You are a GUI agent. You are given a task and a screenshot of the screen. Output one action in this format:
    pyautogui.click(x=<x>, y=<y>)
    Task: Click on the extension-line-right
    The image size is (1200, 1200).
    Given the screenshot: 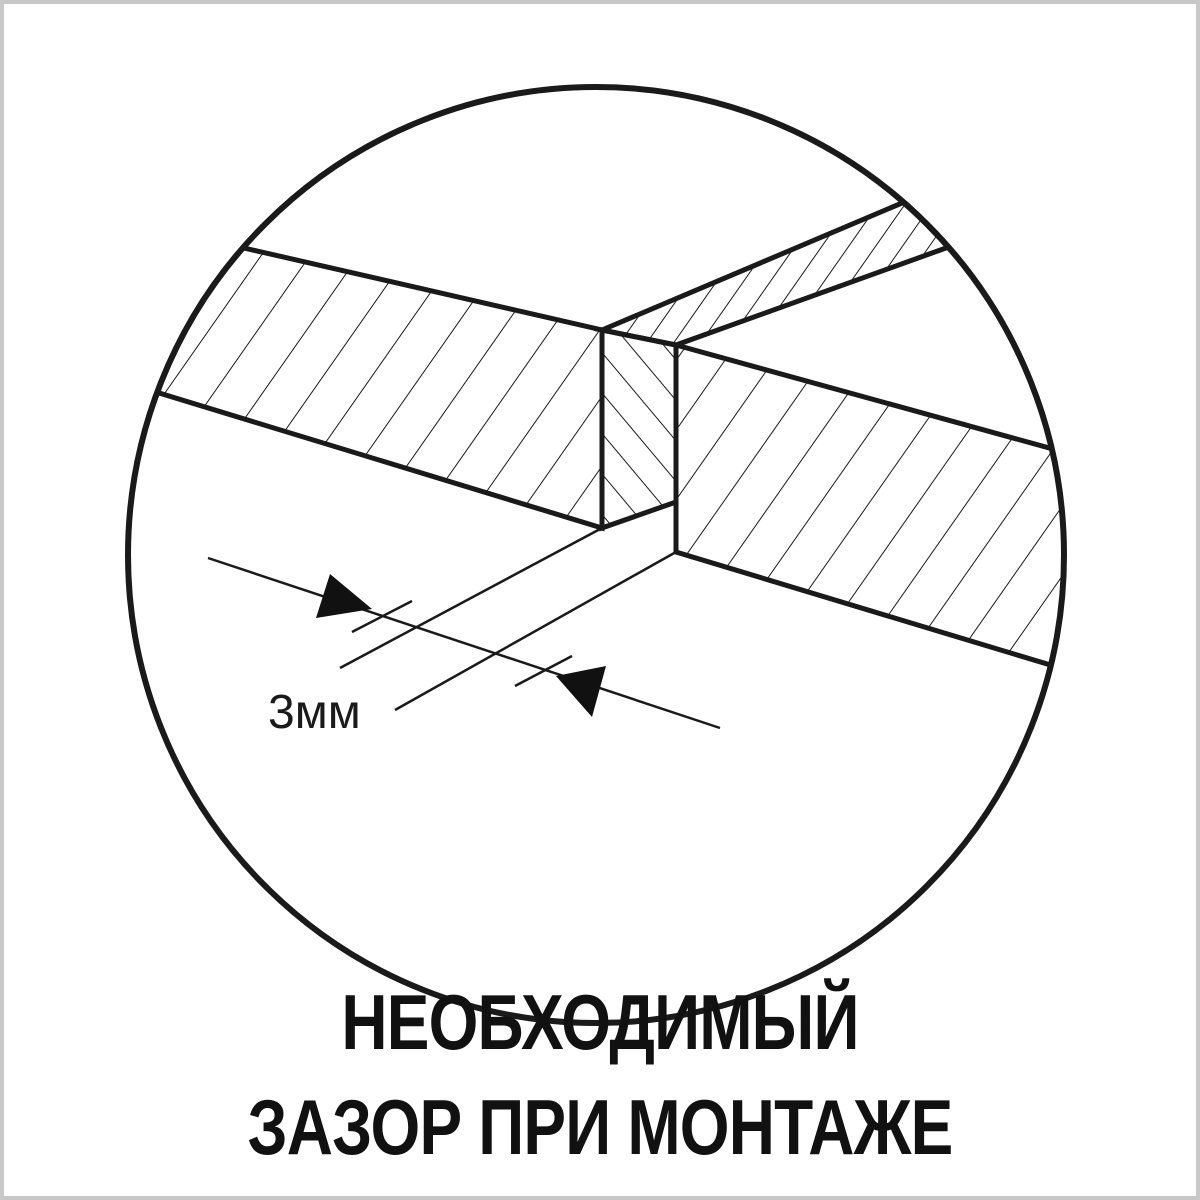 What is the action you would take?
    pyautogui.click(x=535, y=631)
    